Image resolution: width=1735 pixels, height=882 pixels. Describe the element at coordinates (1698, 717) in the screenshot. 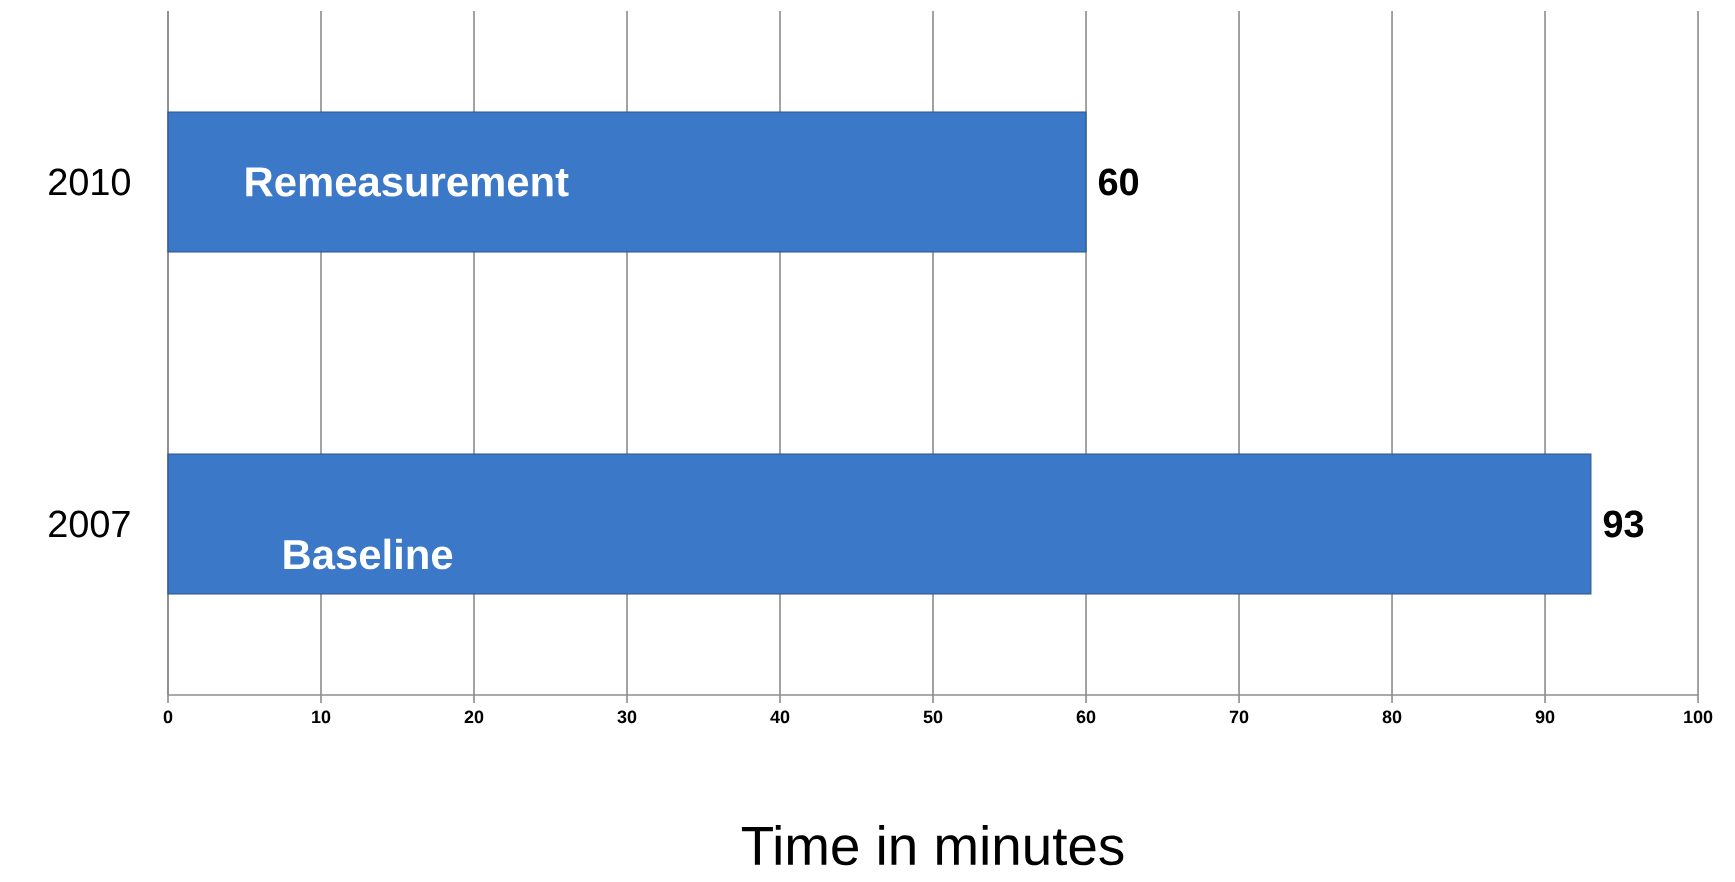

I see `x-tick-label: 100` at that location.